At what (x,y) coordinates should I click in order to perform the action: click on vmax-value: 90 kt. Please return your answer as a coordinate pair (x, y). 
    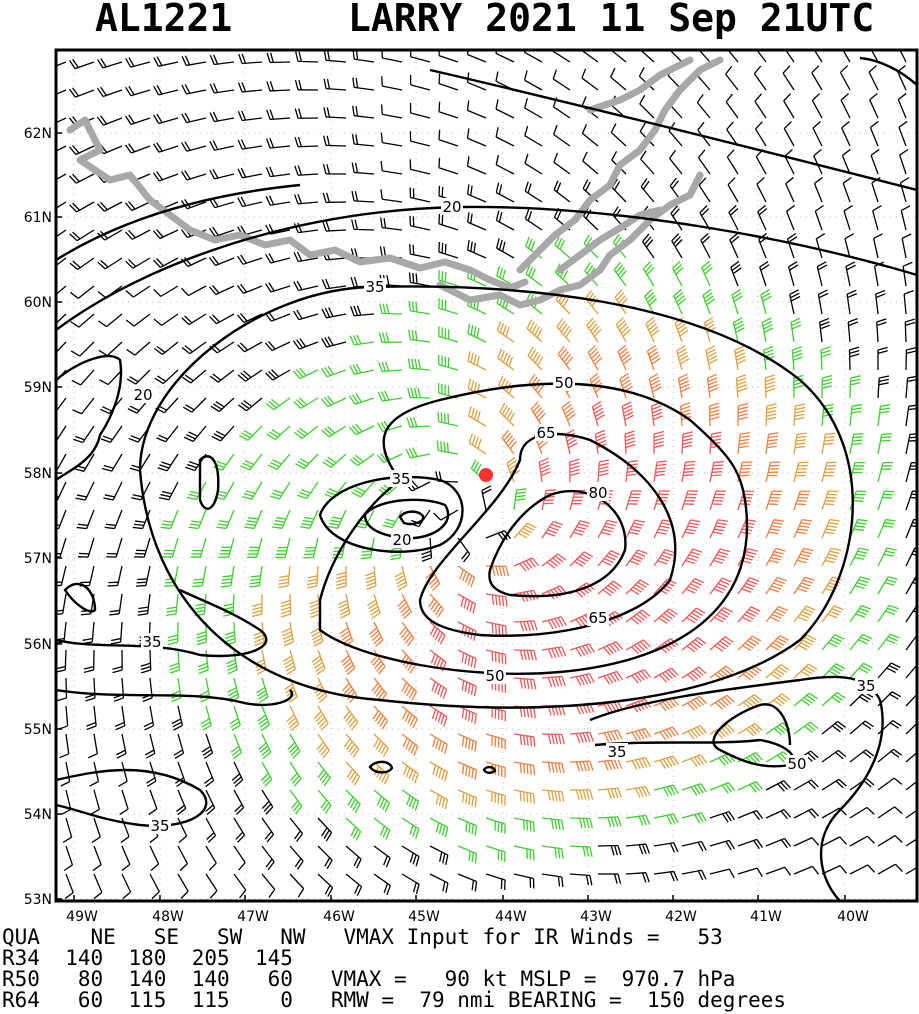
    Looking at the image, I should click on (476, 979).